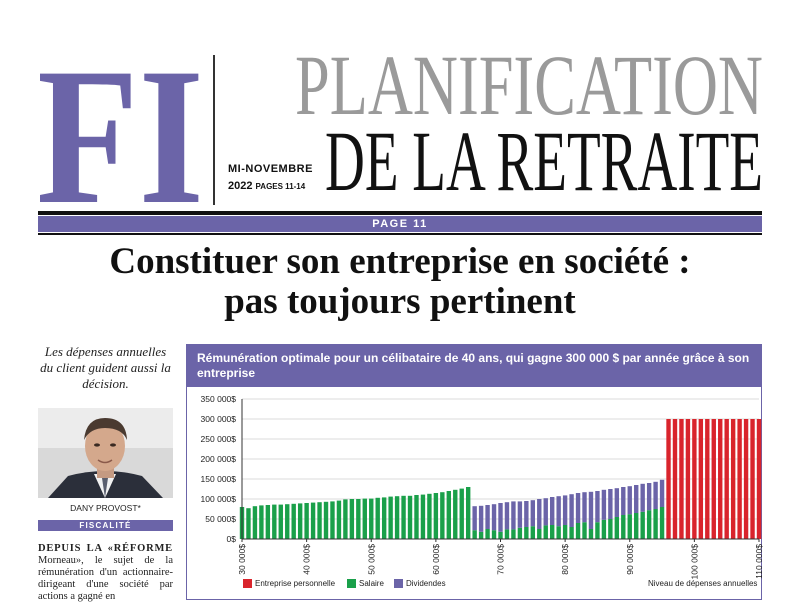  I want to click on page-label: PAGE 11, so click(400, 224).